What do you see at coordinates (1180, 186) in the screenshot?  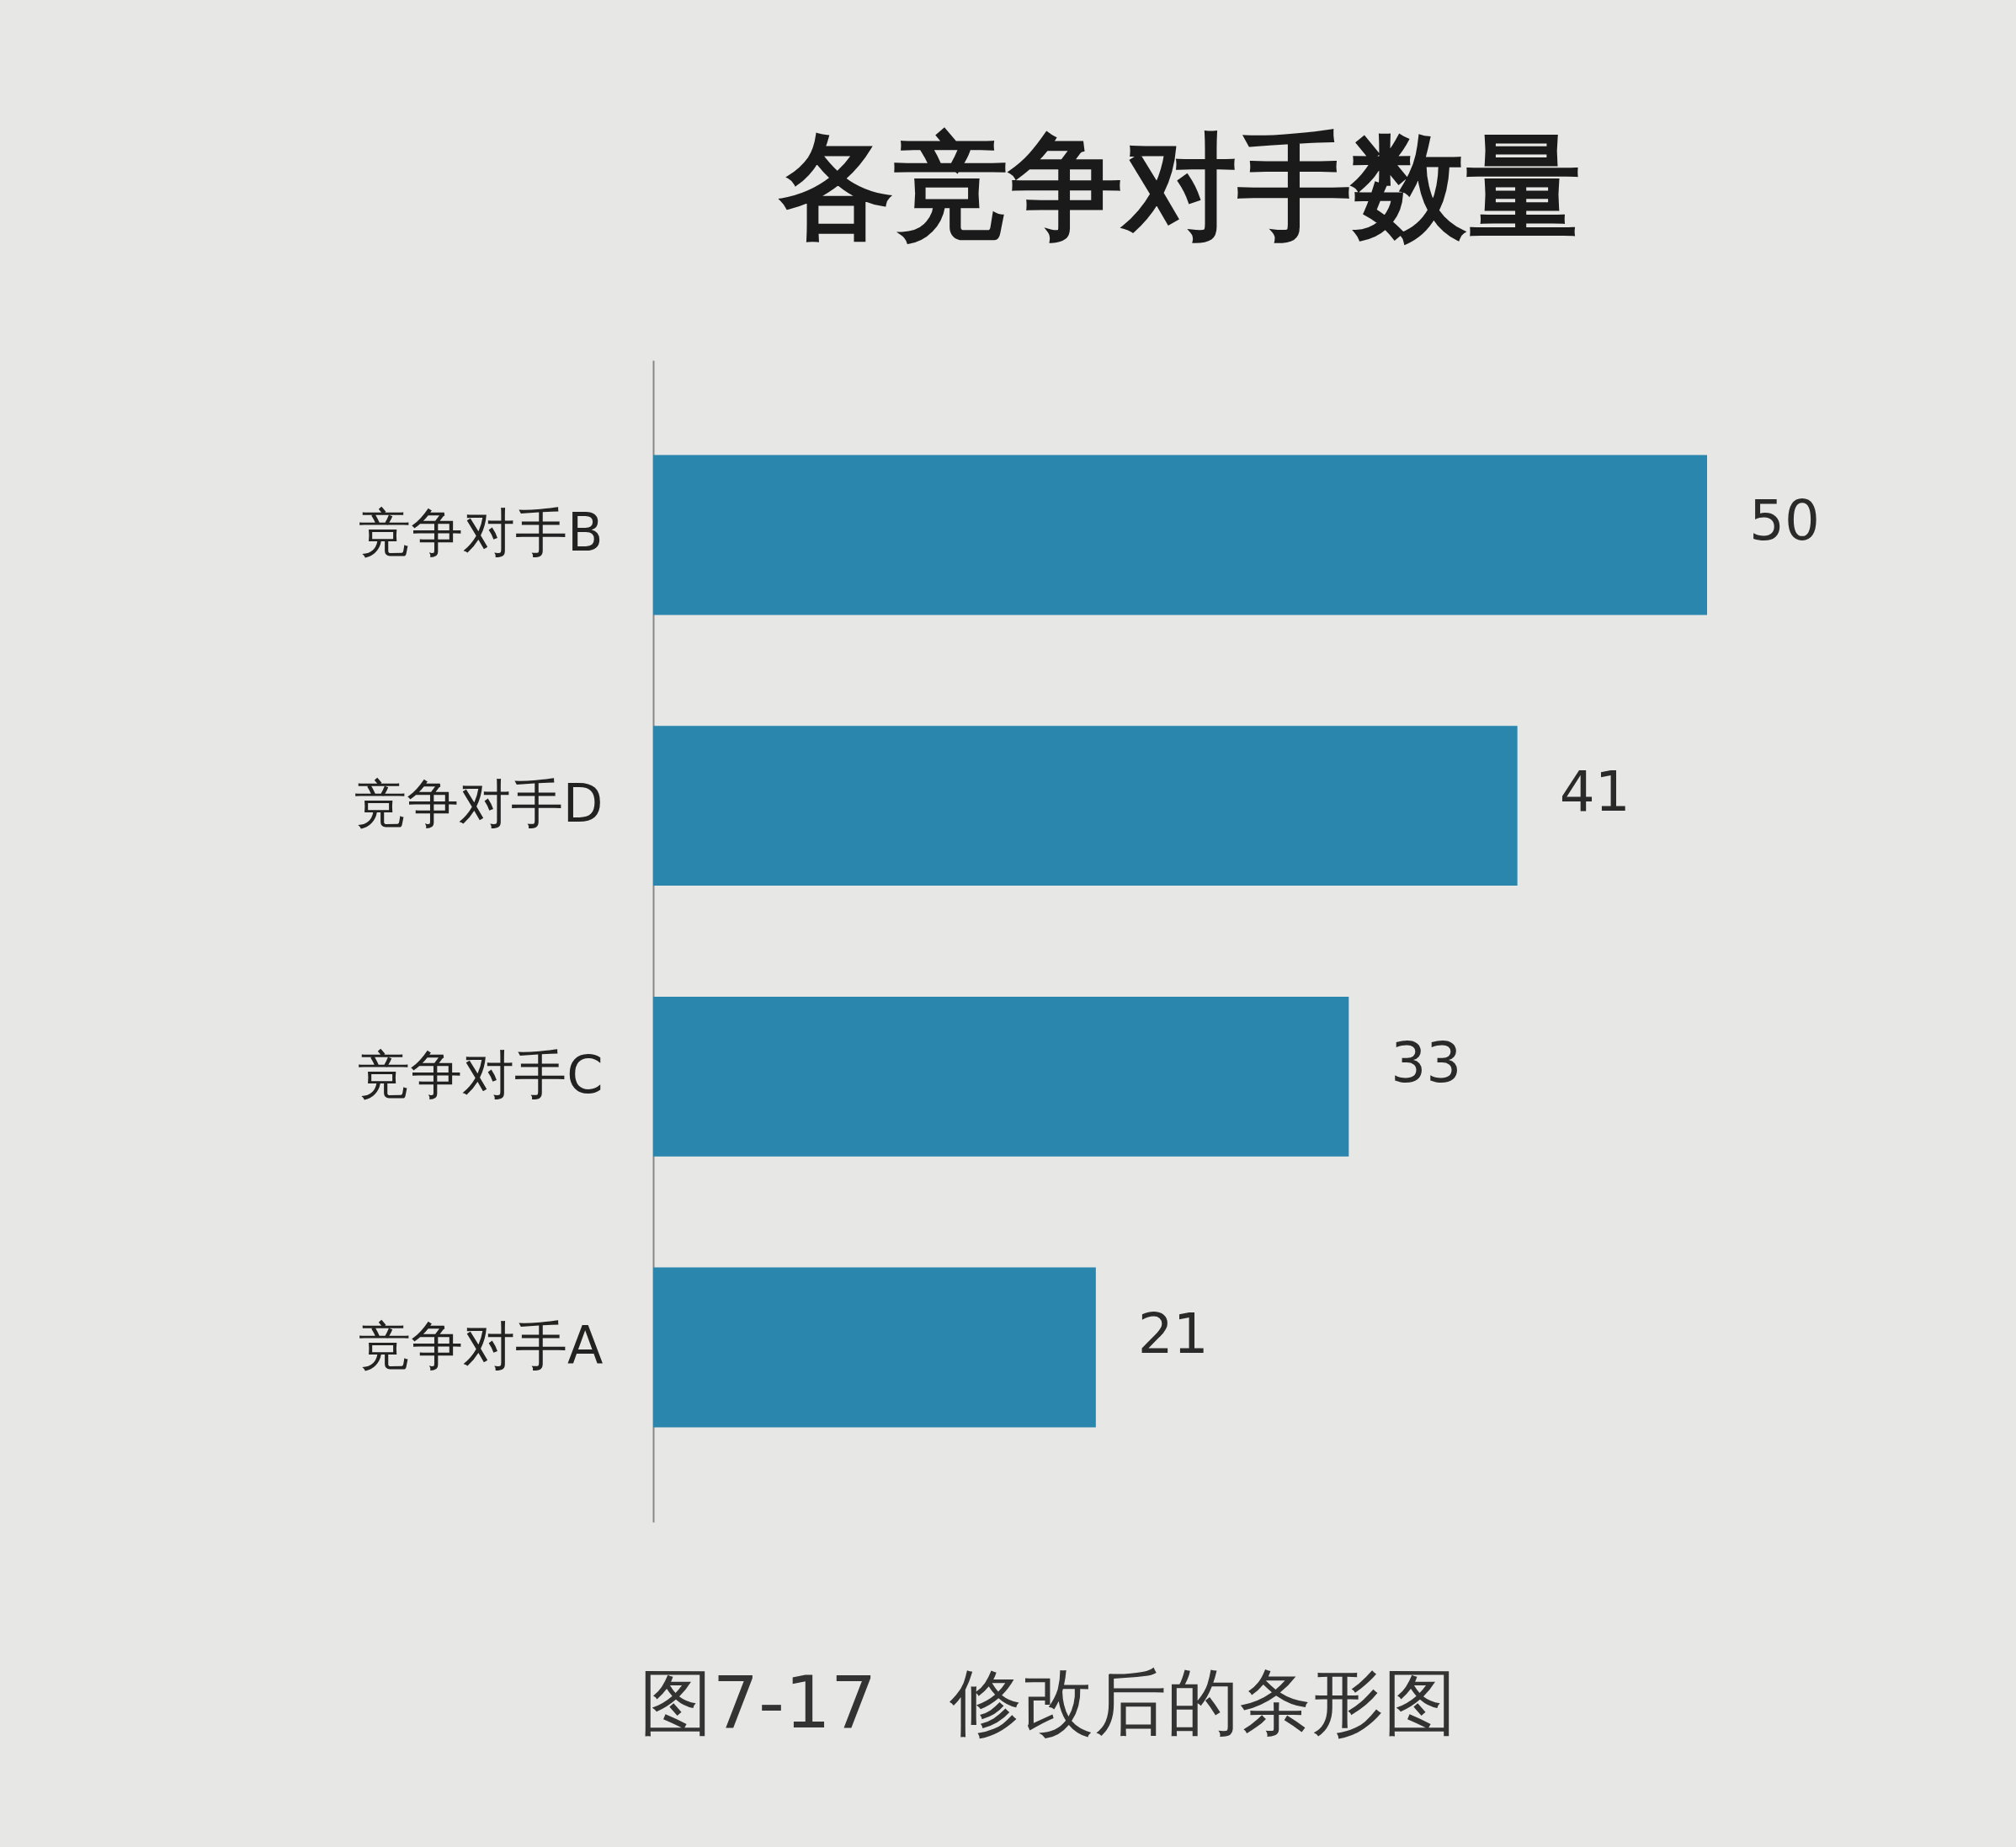 I see `chart-title: 各竞争对手数量` at bounding box center [1180, 186].